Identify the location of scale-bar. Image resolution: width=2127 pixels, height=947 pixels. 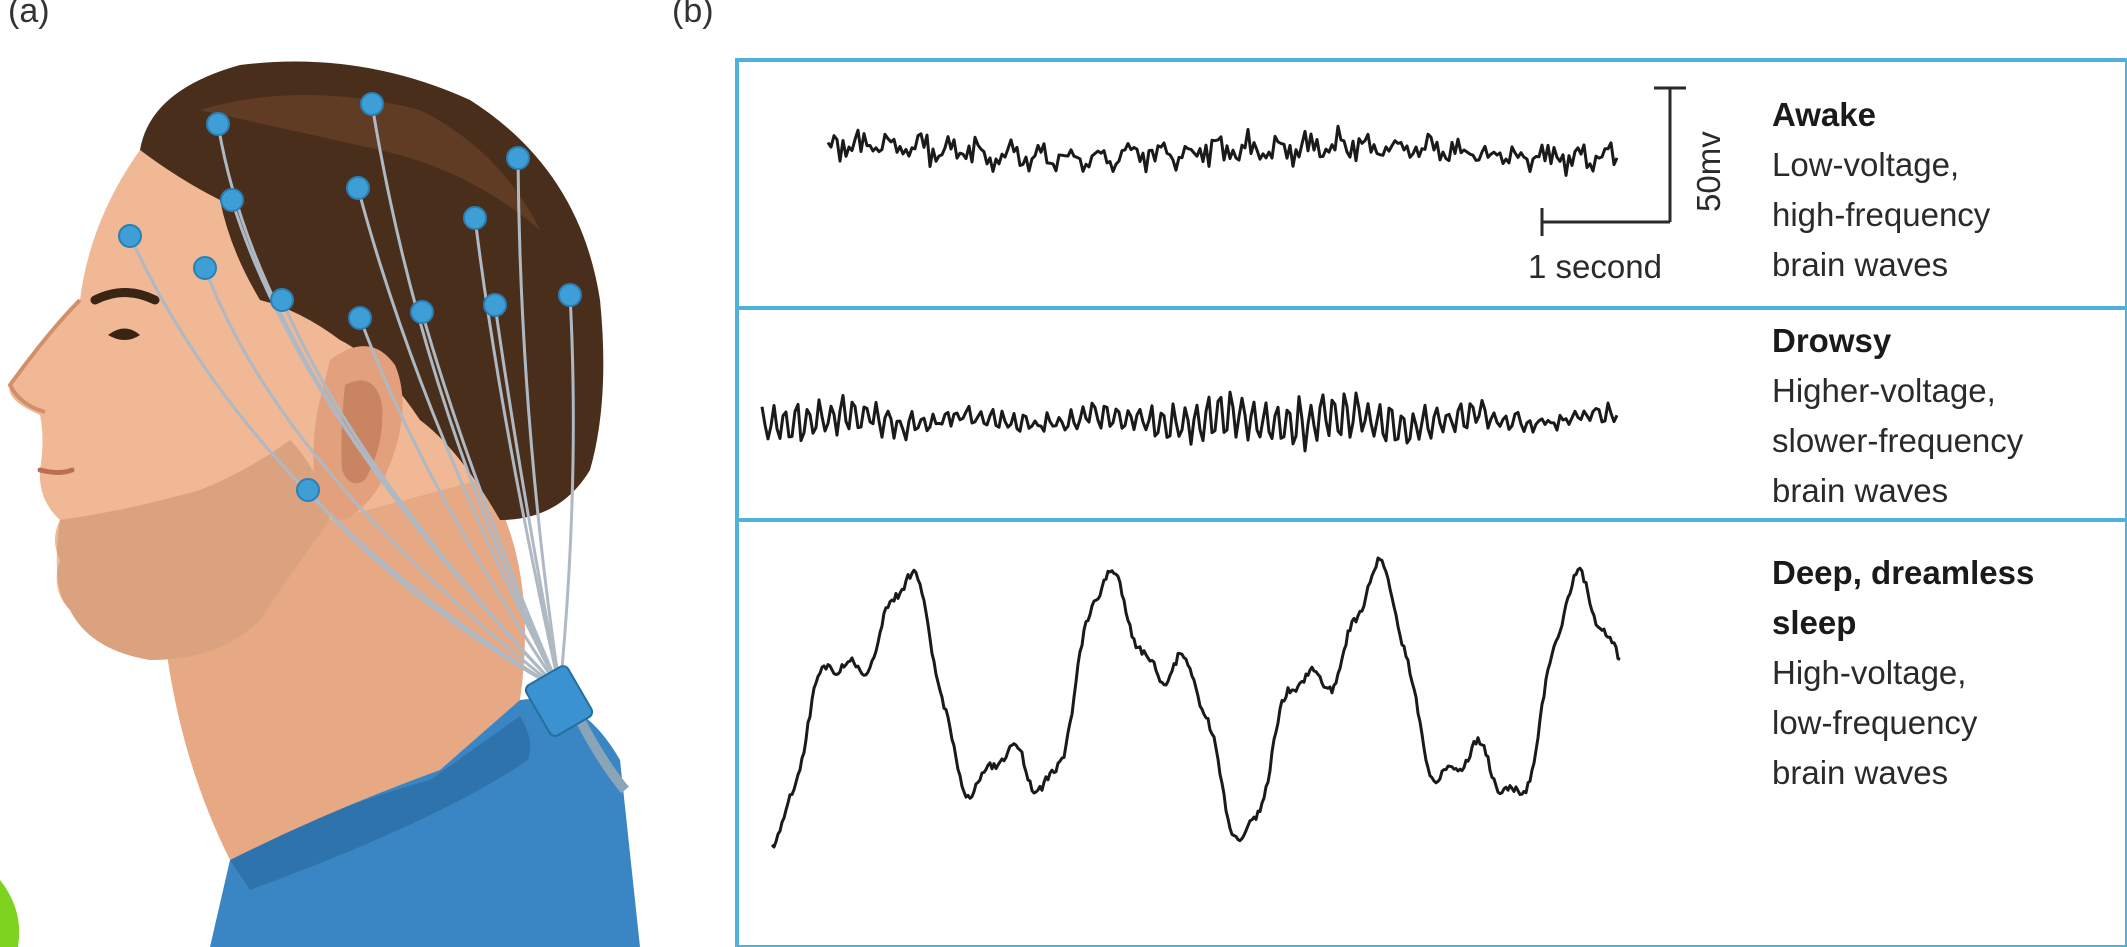
(1613, 161).